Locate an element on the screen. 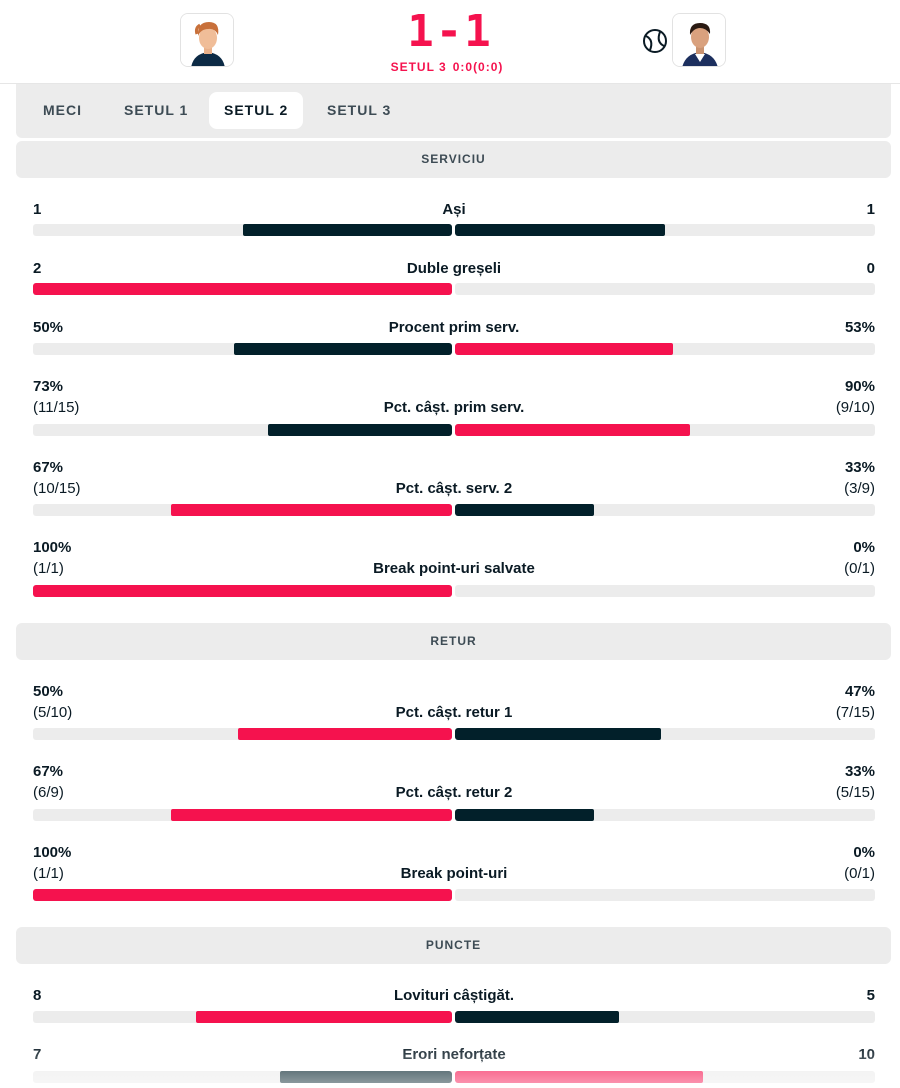 This screenshot has width=900, height=1088. stat-right-detail: (9/10) is located at coordinates (855, 407).